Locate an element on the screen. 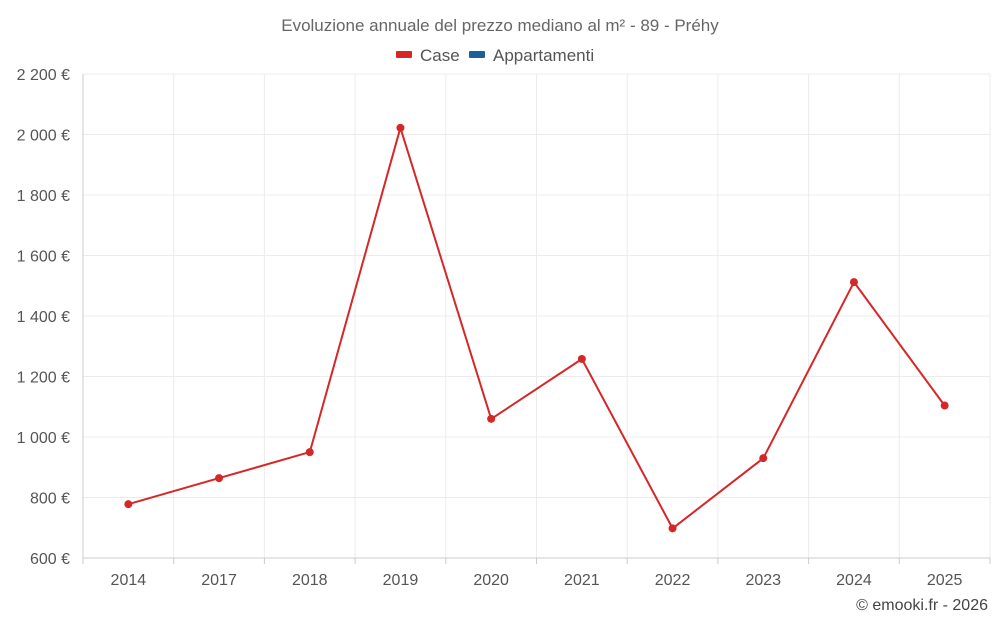 This screenshot has width=1000, height=625. credit-text: © emooki.fr - 2026 is located at coordinates (922, 605).